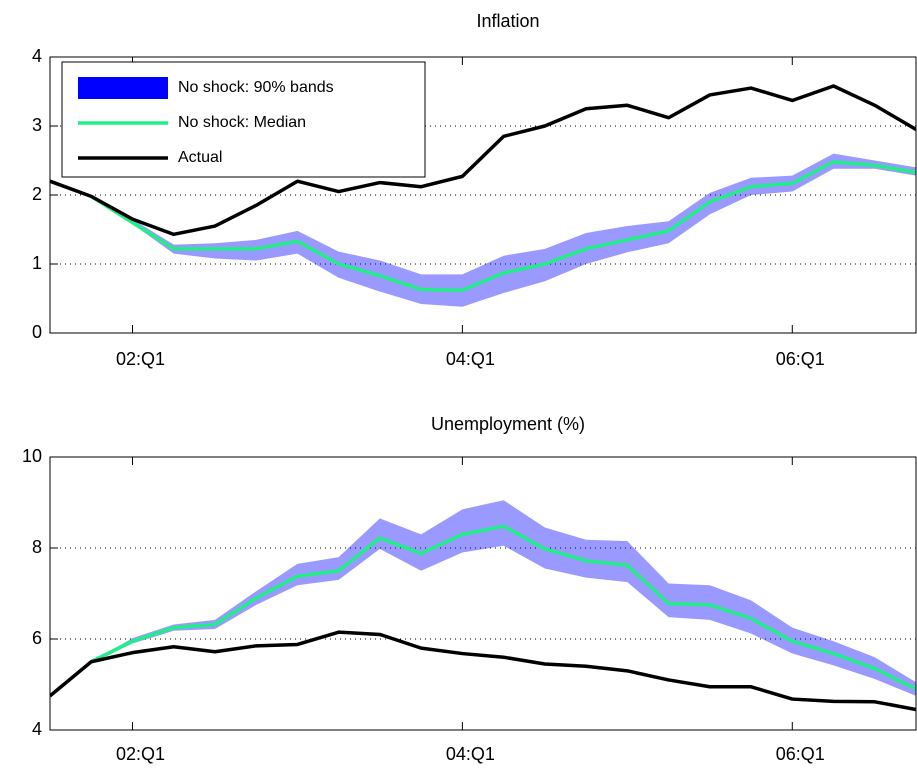 This screenshot has width=917, height=775. I want to click on legend-swatch, so click(123, 88).